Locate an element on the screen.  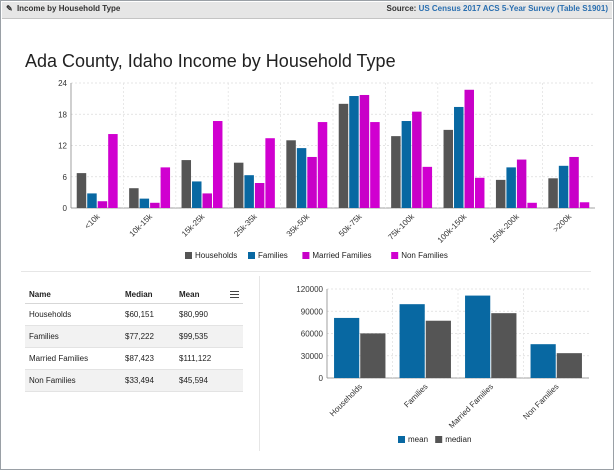
y-tick-label: 18 is located at coordinates (62, 114).